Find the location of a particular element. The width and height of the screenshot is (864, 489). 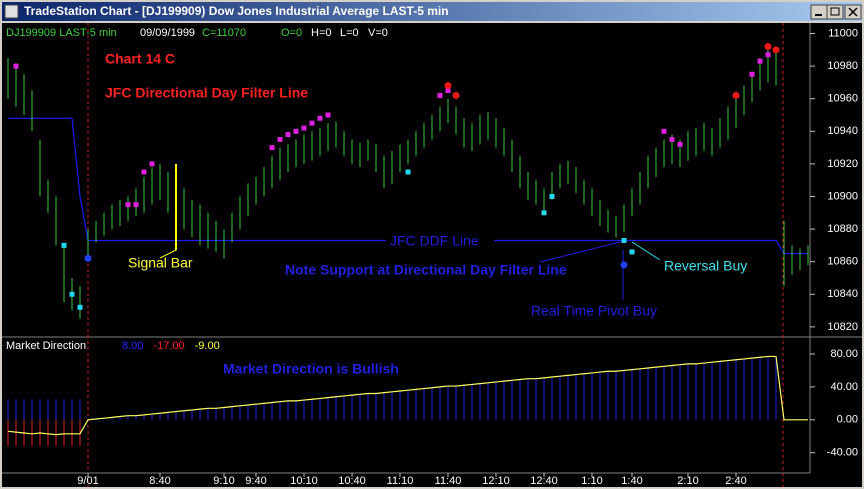

annotation: JFC Directional Day Filter Line is located at coordinates (206, 93).